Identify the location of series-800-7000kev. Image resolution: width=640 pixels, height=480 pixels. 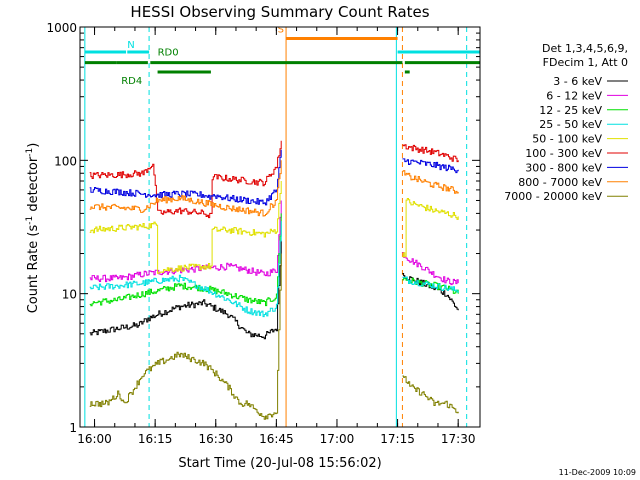
(274, 188).